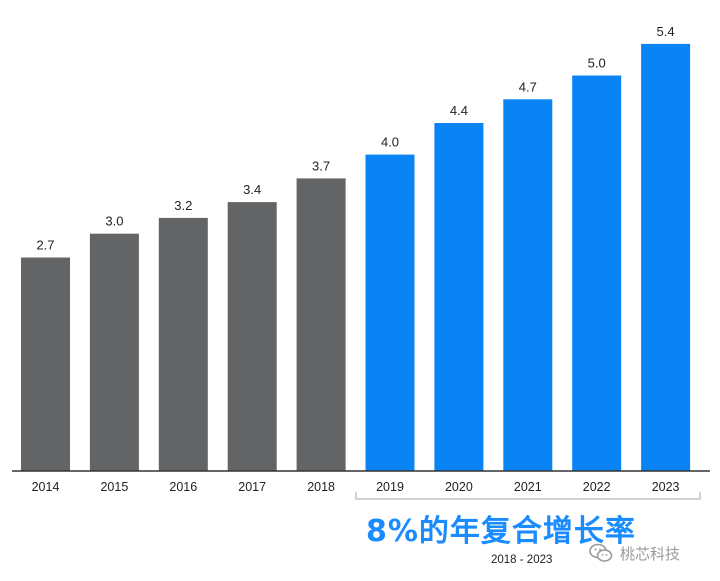 The image size is (720, 581). Describe the element at coordinates (601, 552) in the screenshot. I see `wechat-icon` at that location.